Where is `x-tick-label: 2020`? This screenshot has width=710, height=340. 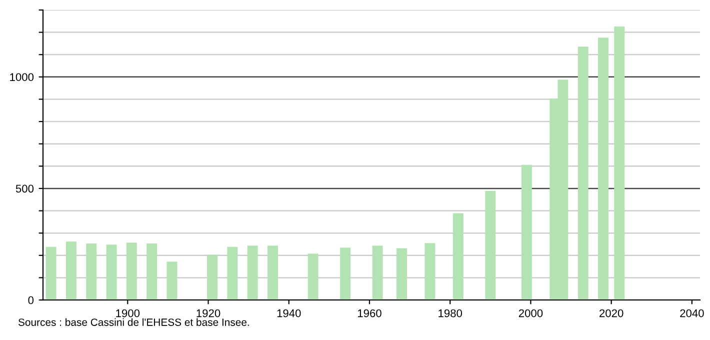 x-tick-label: 2020 is located at coordinates (612, 313).